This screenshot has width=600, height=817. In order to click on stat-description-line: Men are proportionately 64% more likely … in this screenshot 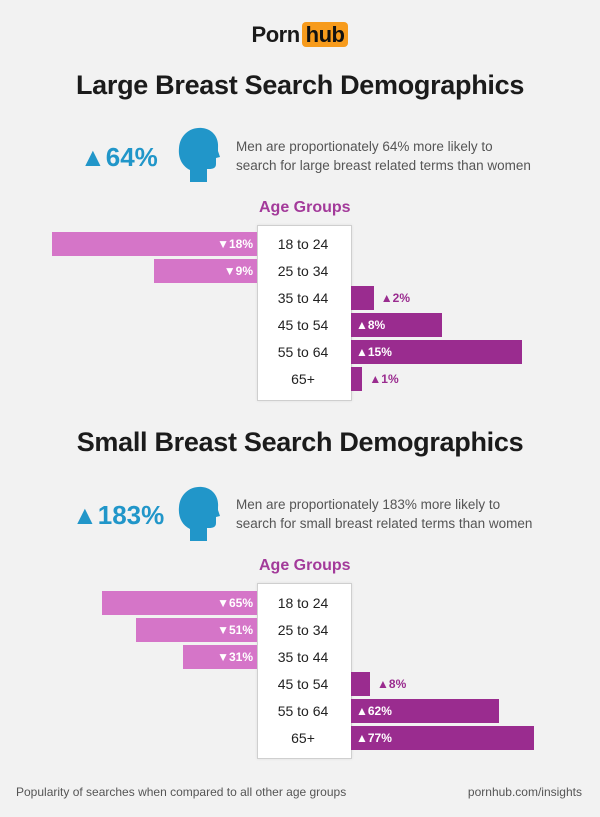, I will do `click(364, 146)`.